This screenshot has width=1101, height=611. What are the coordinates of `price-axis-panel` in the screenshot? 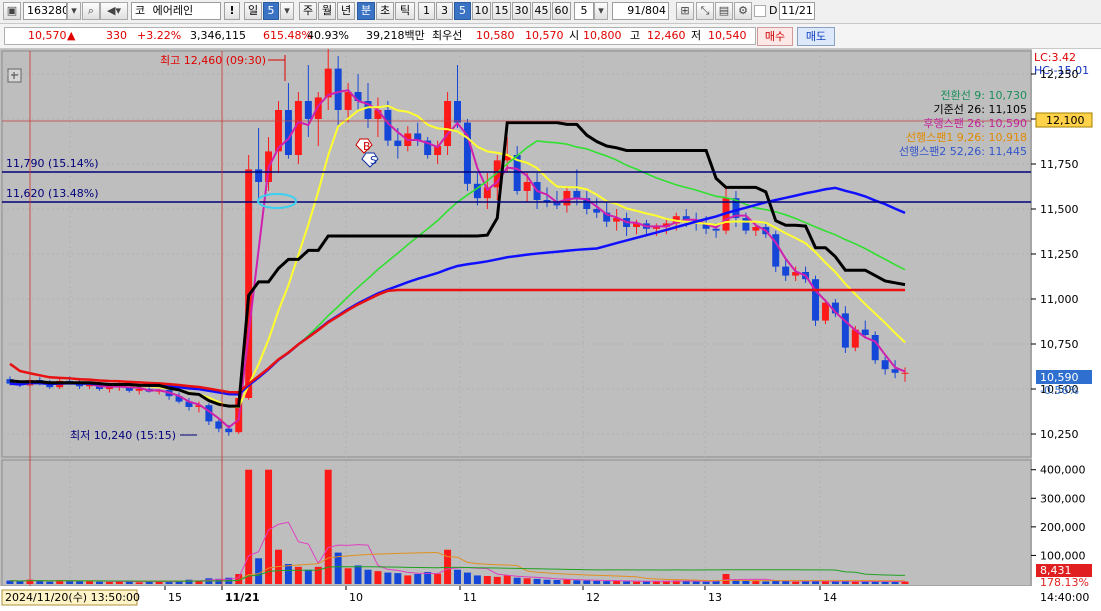 It's located at (1066, 330).